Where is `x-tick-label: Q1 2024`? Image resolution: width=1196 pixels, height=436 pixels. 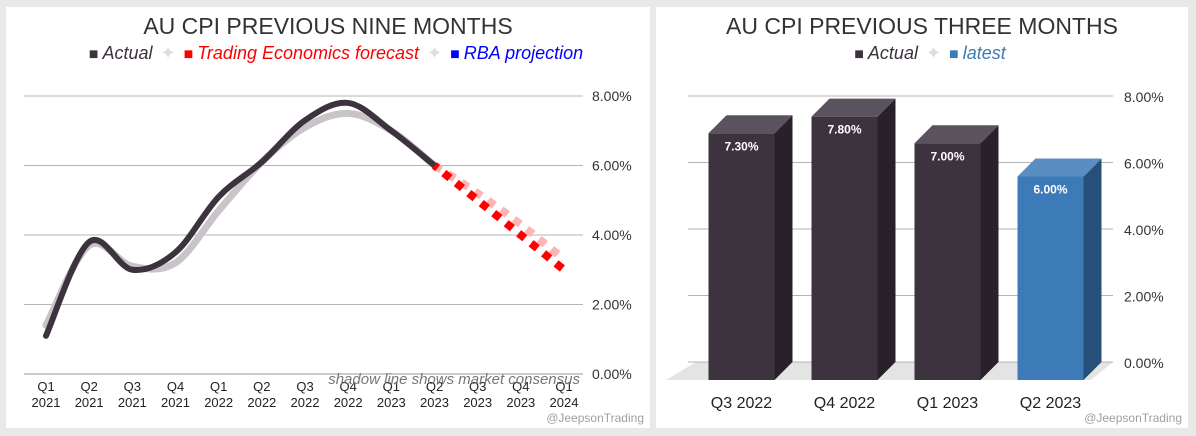 x-tick-label: Q1 2024 is located at coordinates (564, 394).